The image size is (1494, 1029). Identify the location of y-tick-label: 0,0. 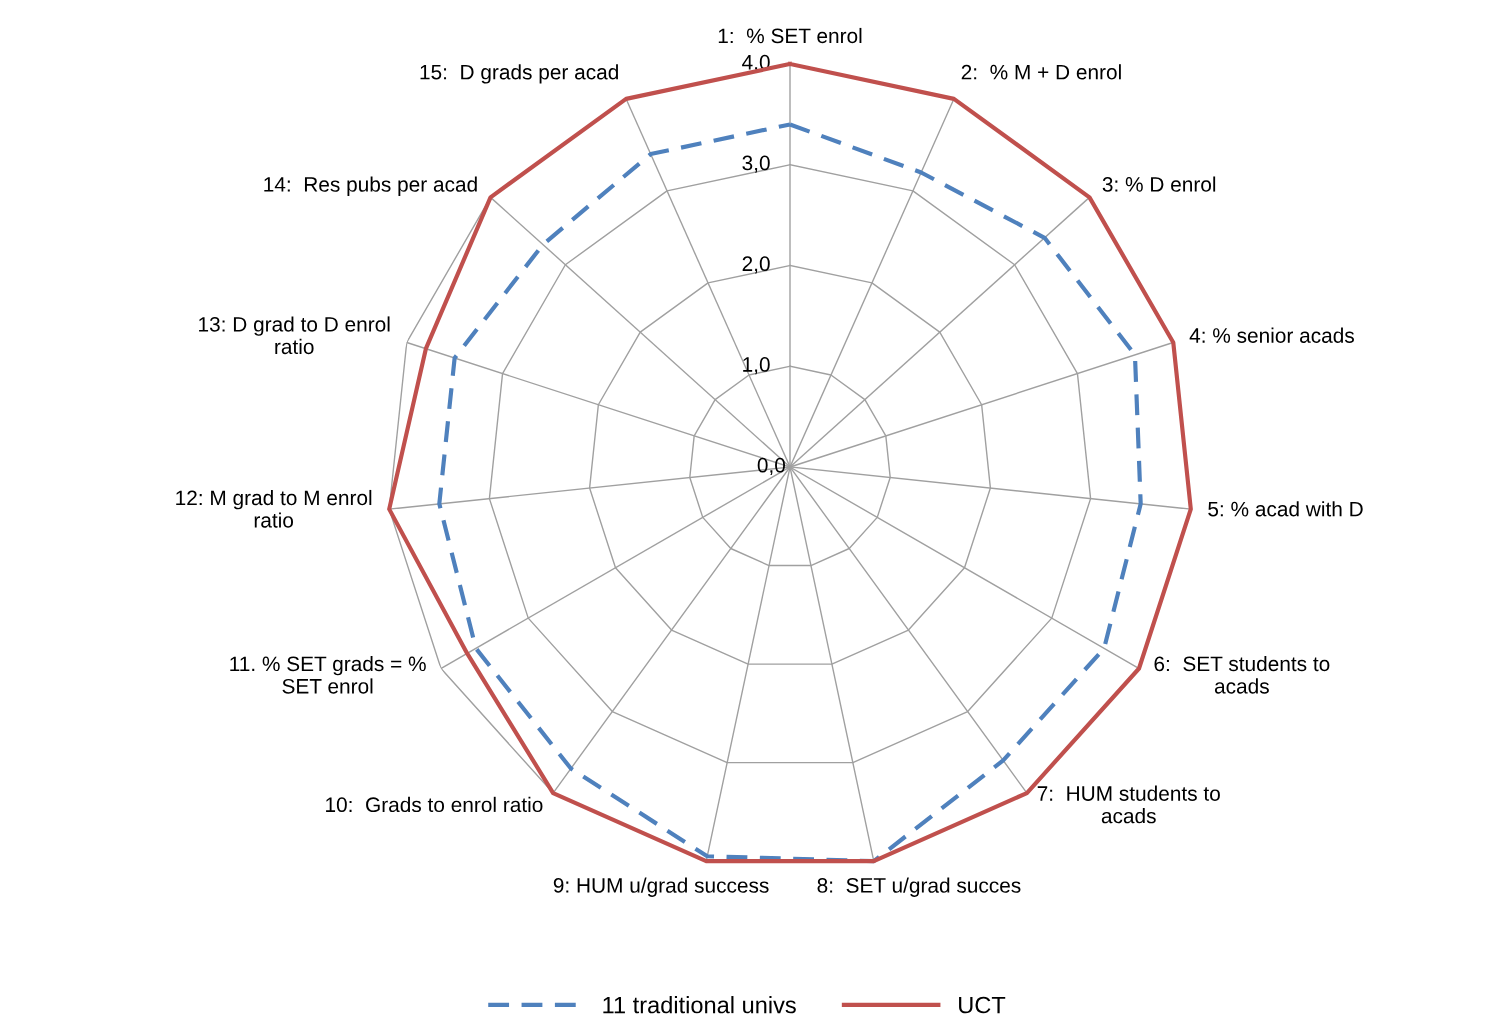
(771, 466).